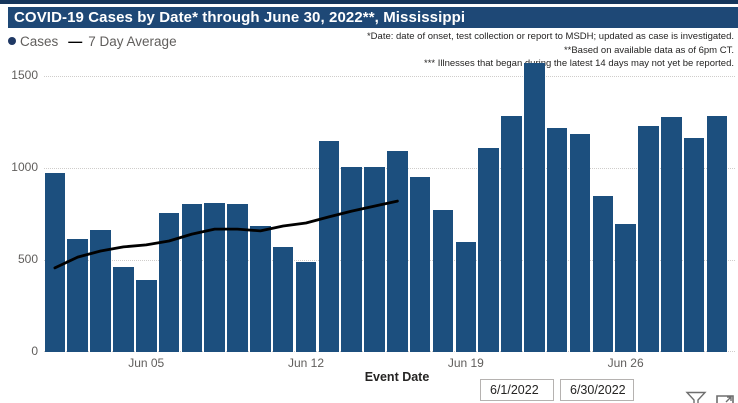  What do you see at coordinates (648, 50) in the screenshot?
I see `footnote-data-asof: **Based on available data as of 6pm CT.` at bounding box center [648, 50].